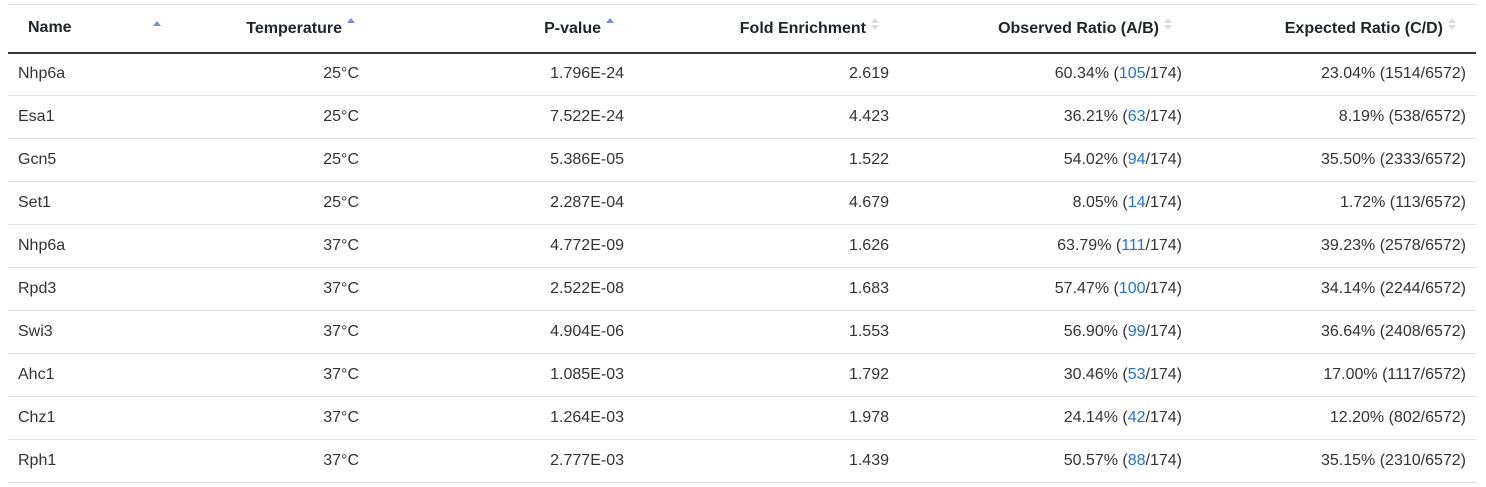 This screenshot has height=487, width=1486. I want to click on column-header-label: P-value, so click(572, 29).